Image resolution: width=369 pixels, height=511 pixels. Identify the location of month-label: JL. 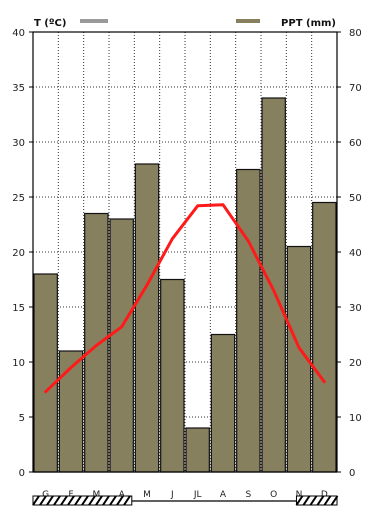
(197, 495).